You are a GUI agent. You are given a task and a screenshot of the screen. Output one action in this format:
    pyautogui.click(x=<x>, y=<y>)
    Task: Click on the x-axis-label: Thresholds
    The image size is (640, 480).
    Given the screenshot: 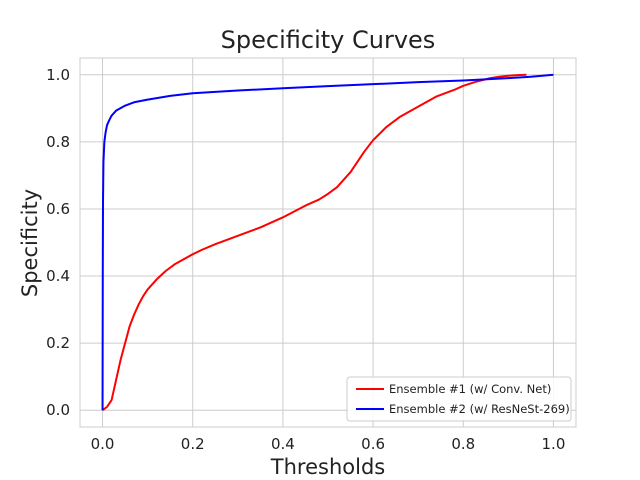 What is the action you would take?
    pyautogui.click(x=327, y=467)
    